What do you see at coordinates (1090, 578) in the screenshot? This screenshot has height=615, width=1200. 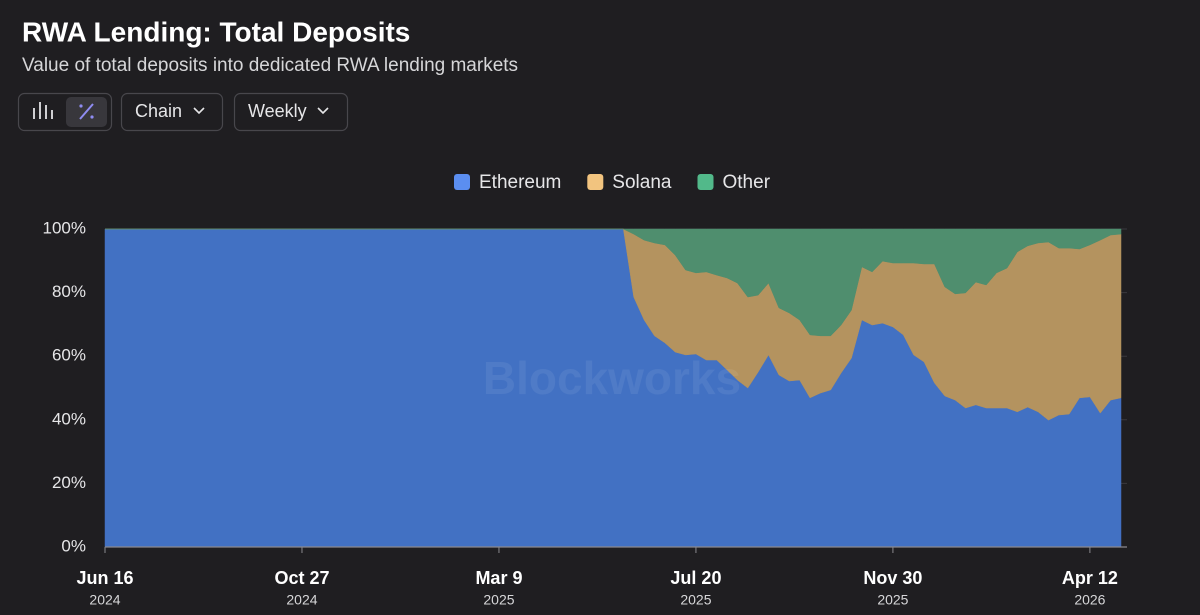 I see `x-tick-label: Apr 12` at bounding box center [1090, 578].